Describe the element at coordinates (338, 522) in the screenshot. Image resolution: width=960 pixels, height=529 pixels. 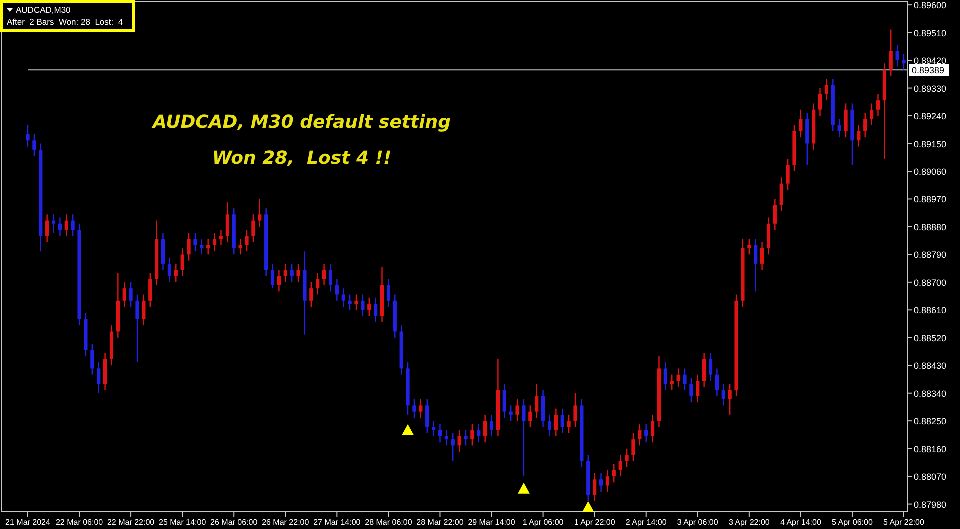
I see `x-tick-label: 27 Mar 14:00` at that location.